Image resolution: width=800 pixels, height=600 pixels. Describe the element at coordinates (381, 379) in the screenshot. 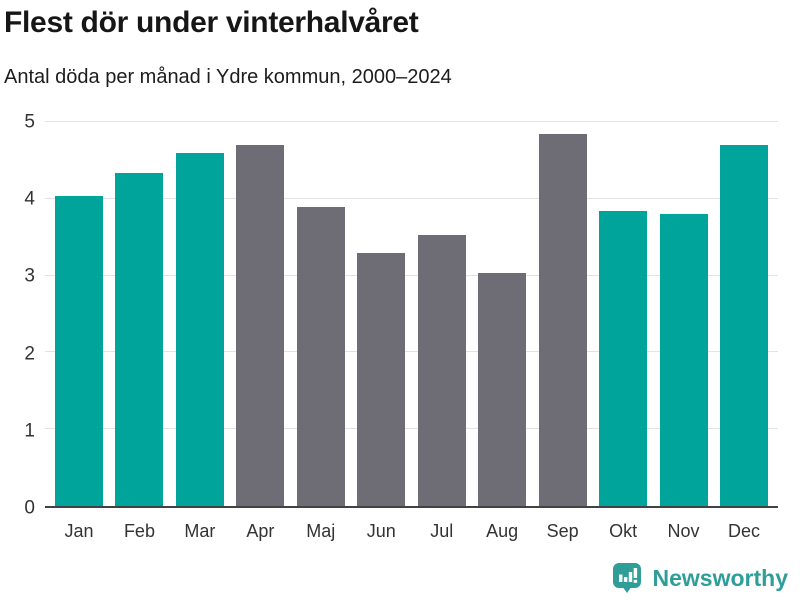

I see `bar-jun` at that location.